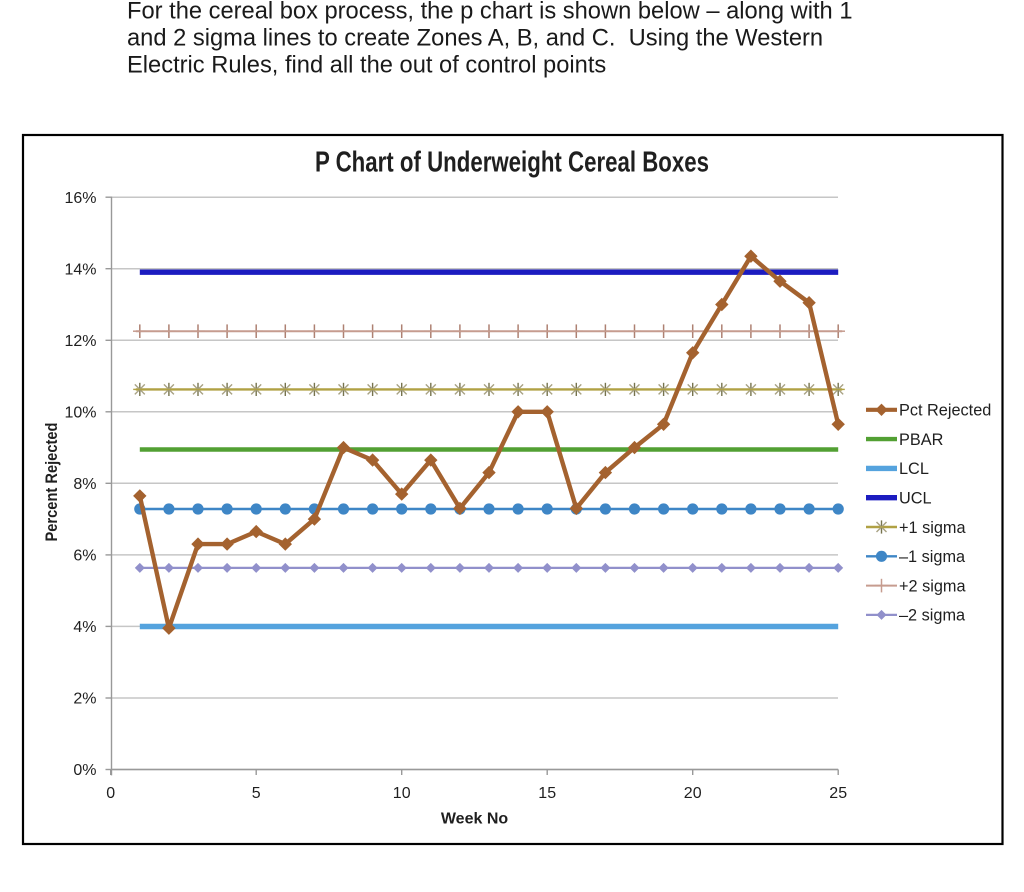 The height and width of the screenshot is (892, 1024). What do you see at coordinates (932, 586) in the screenshot?
I see `svg-text: +2 sigma` at bounding box center [932, 586].